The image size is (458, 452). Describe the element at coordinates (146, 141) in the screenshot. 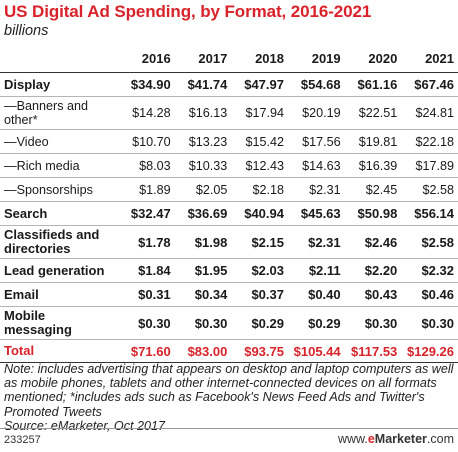

I see `value-cell: $10.70` at that location.